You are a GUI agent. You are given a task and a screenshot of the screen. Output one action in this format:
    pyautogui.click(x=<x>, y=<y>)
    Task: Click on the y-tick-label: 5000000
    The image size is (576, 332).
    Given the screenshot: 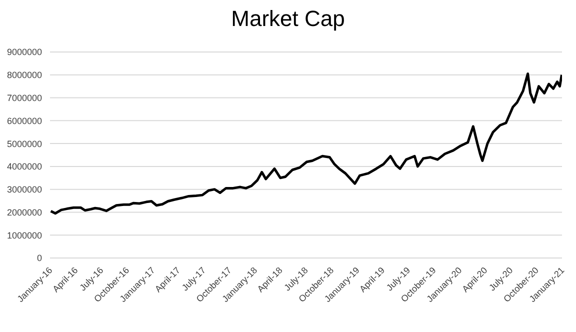 What is the action you would take?
    pyautogui.click(x=24, y=143)
    